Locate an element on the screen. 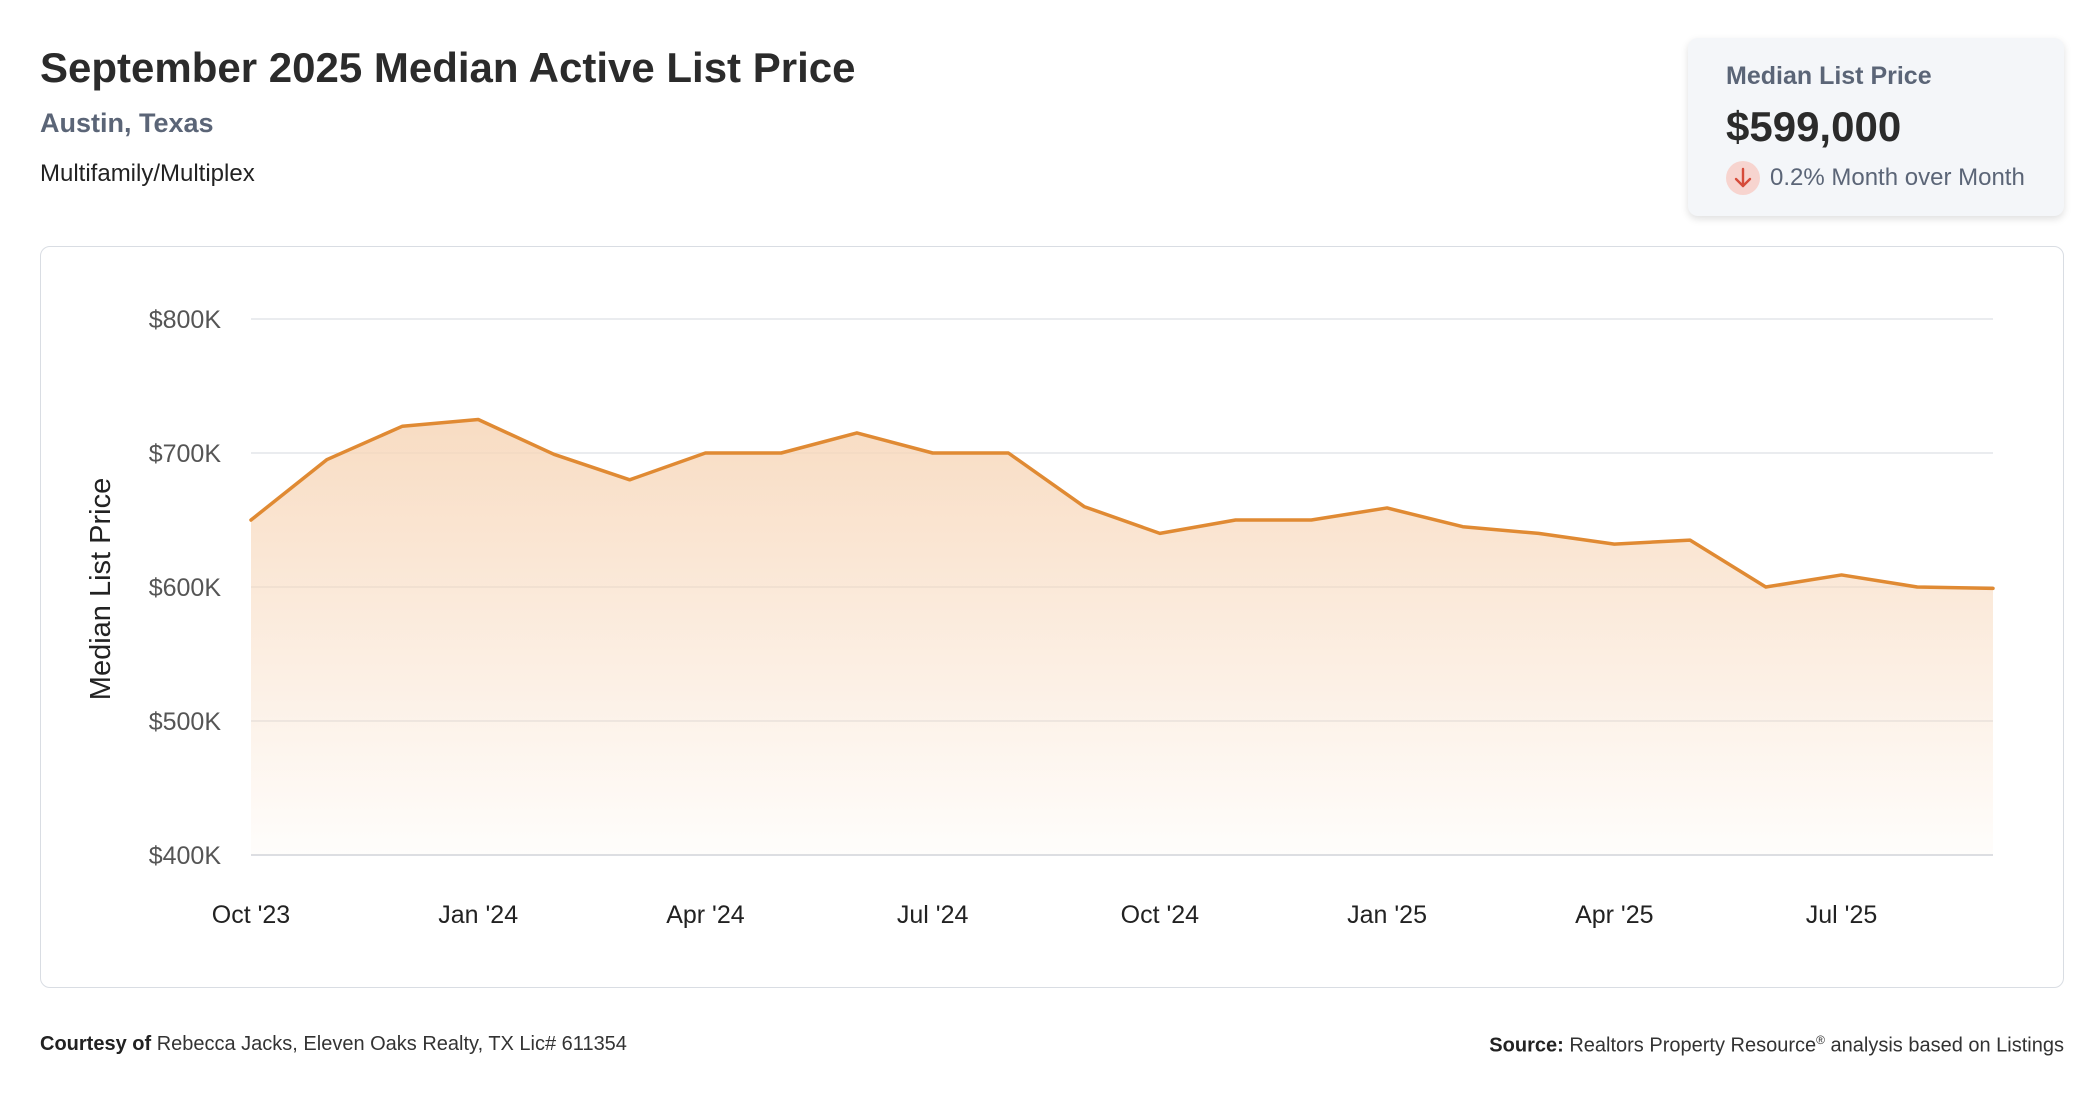 The width and height of the screenshot is (2096, 1100). stat-value: $599,000 is located at coordinates (1814, 126).